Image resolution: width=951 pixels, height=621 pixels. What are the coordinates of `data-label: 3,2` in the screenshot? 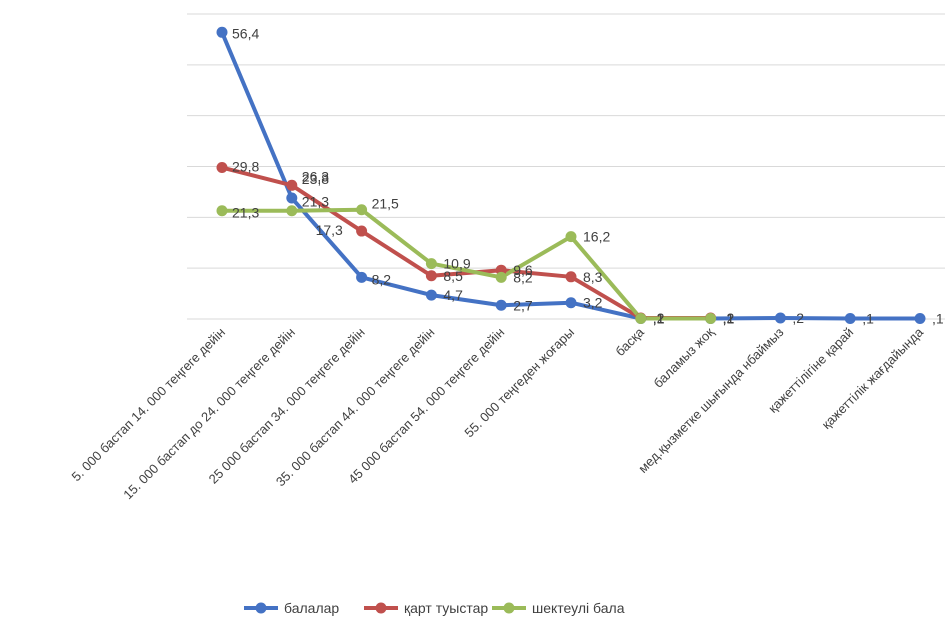 It's located at (593, 303).